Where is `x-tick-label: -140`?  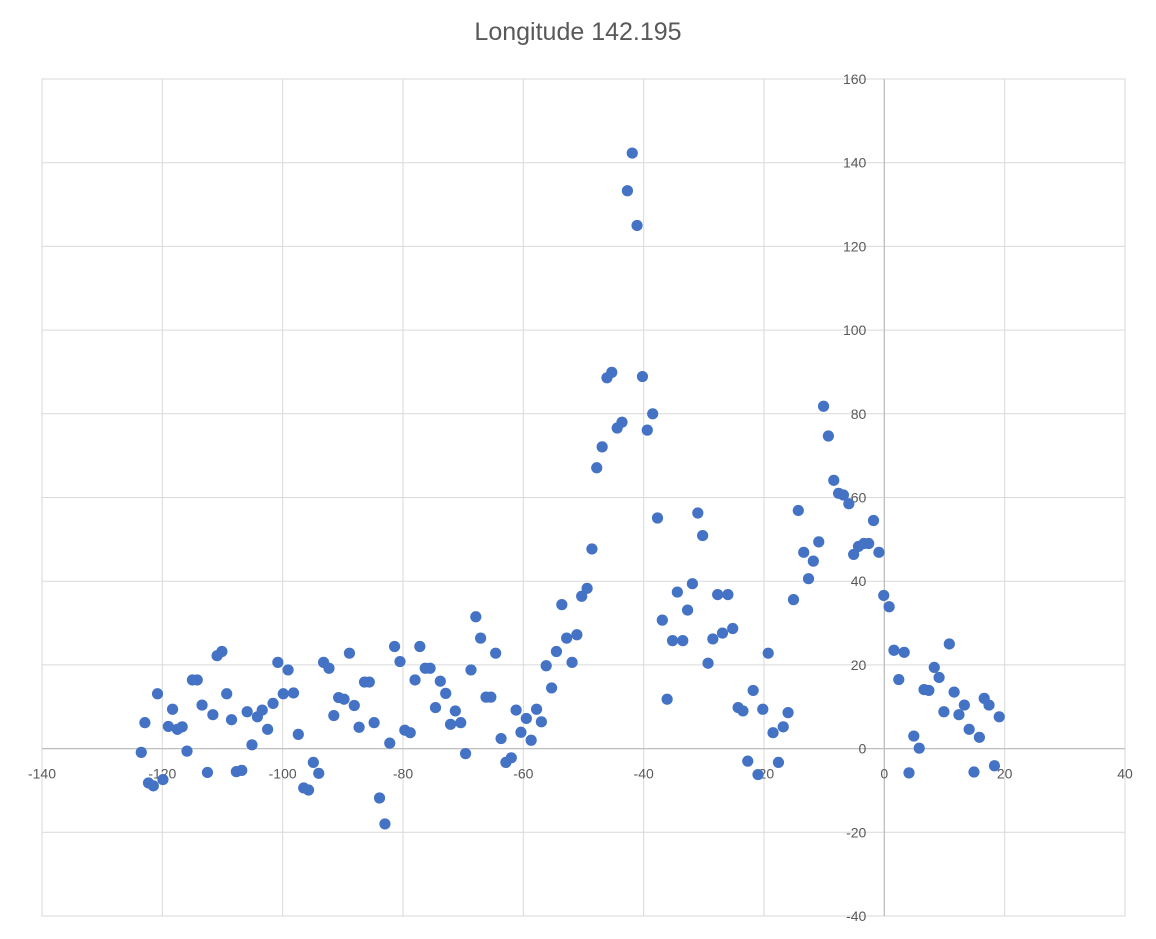
x-tick-label: -140 is located at coordinates (42, 774).